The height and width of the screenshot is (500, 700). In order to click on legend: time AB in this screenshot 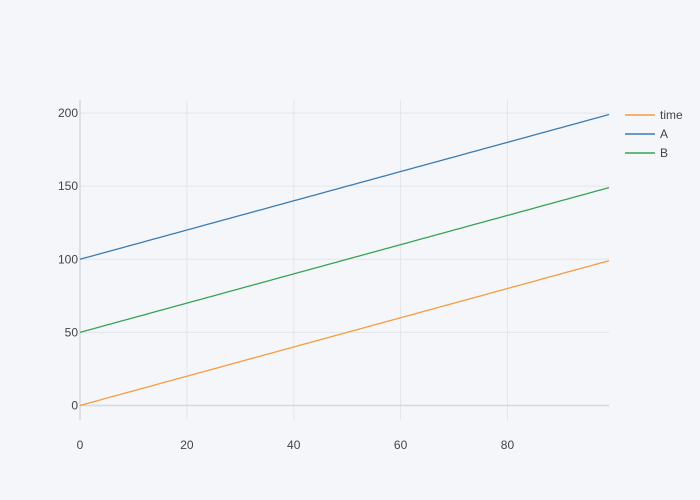, I will do `click(654, 134)`.